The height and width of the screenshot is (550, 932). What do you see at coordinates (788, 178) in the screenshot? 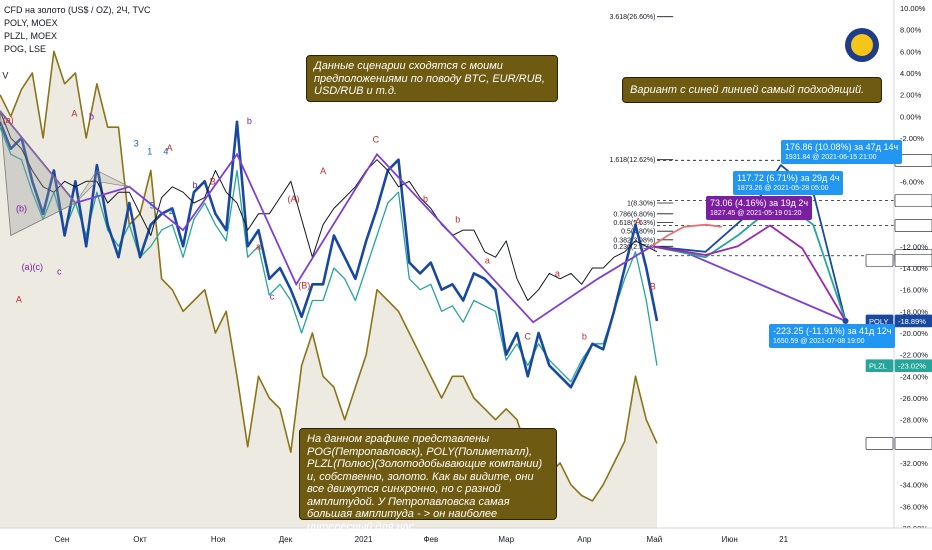
I see `callout-2-main: 117.72 (6.71%) за 29д 4ч` at bounding box center [788, 178].